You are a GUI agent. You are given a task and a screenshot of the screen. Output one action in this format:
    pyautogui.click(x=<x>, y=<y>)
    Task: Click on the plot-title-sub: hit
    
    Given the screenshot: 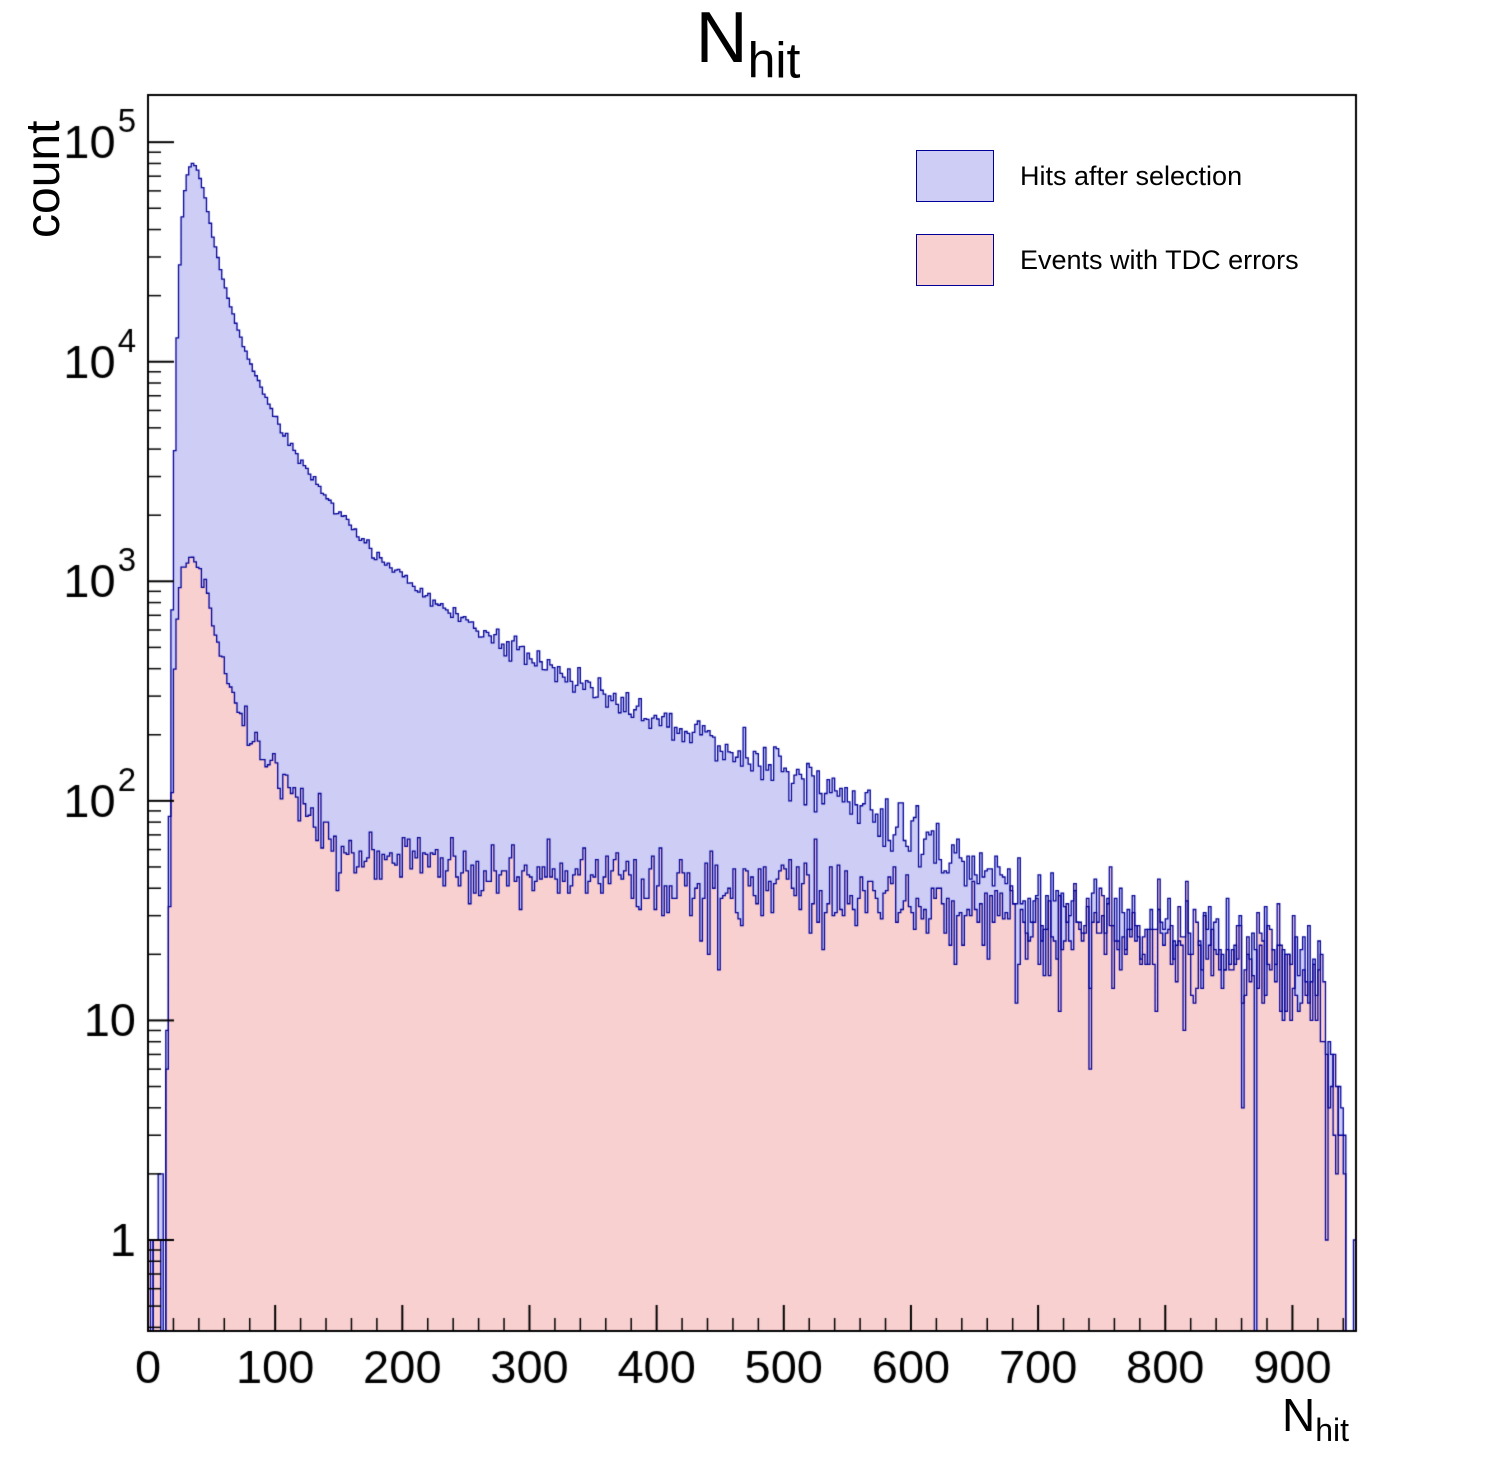 What is the action you would take?
    pyautogui.click(x=774, y=60)
    